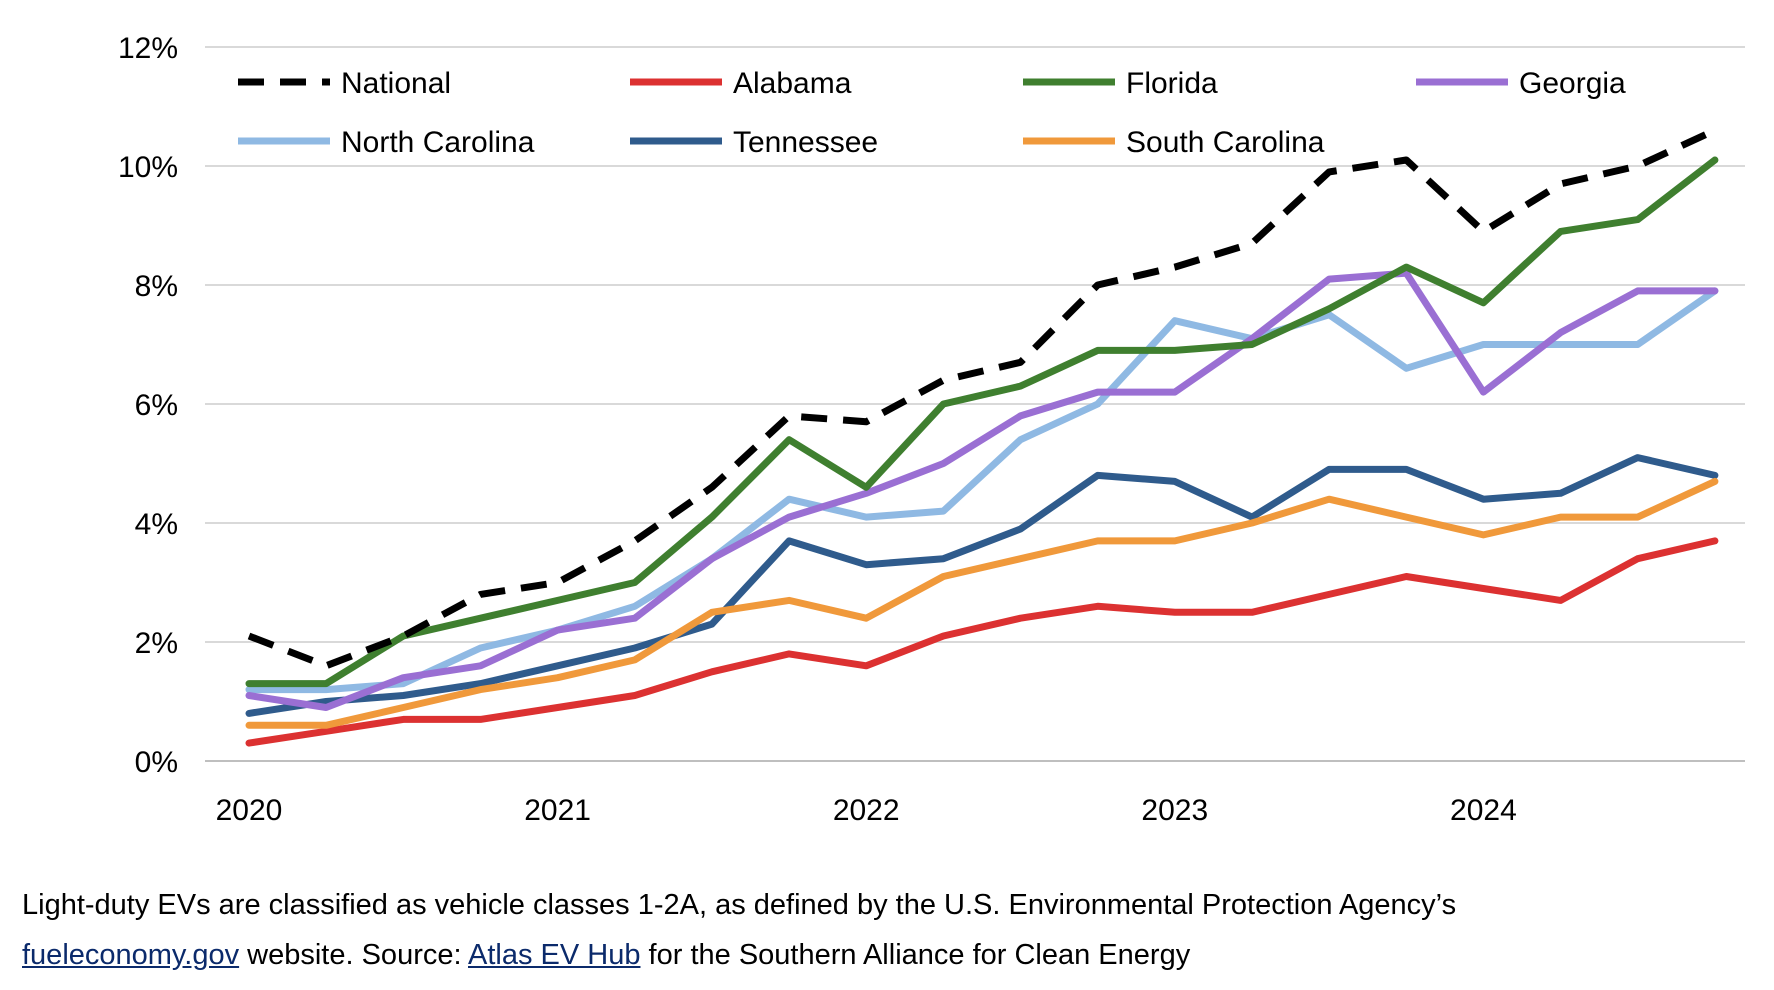 Image resolution: width=1774 pixels, height=990 pixels. What do you see at coordinates (156, 762) in the screenshot?
I see `y-tick-label: 0%` at bounding box center [156, 762].